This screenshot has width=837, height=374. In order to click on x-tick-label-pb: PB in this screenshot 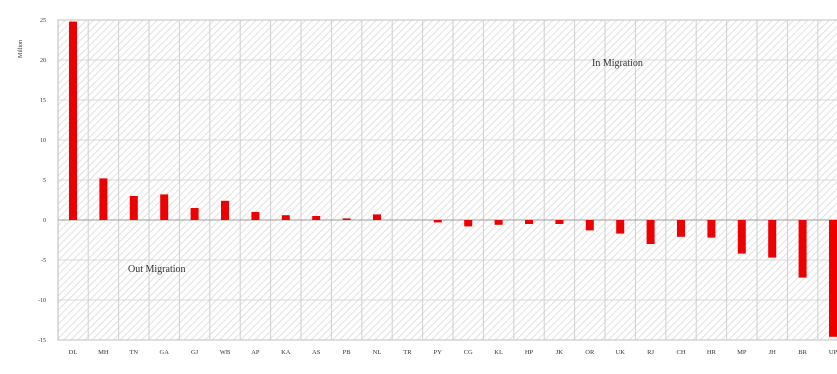, I will do `click(347, 352)`.